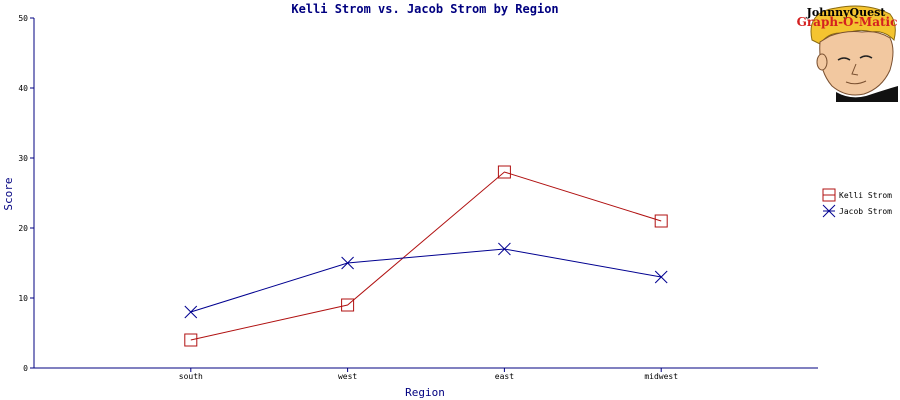 The image size is (900, 400). Describe the element at coordinates (25, 368) in the screenshot. I see `y-tick-label: 0` at that location.